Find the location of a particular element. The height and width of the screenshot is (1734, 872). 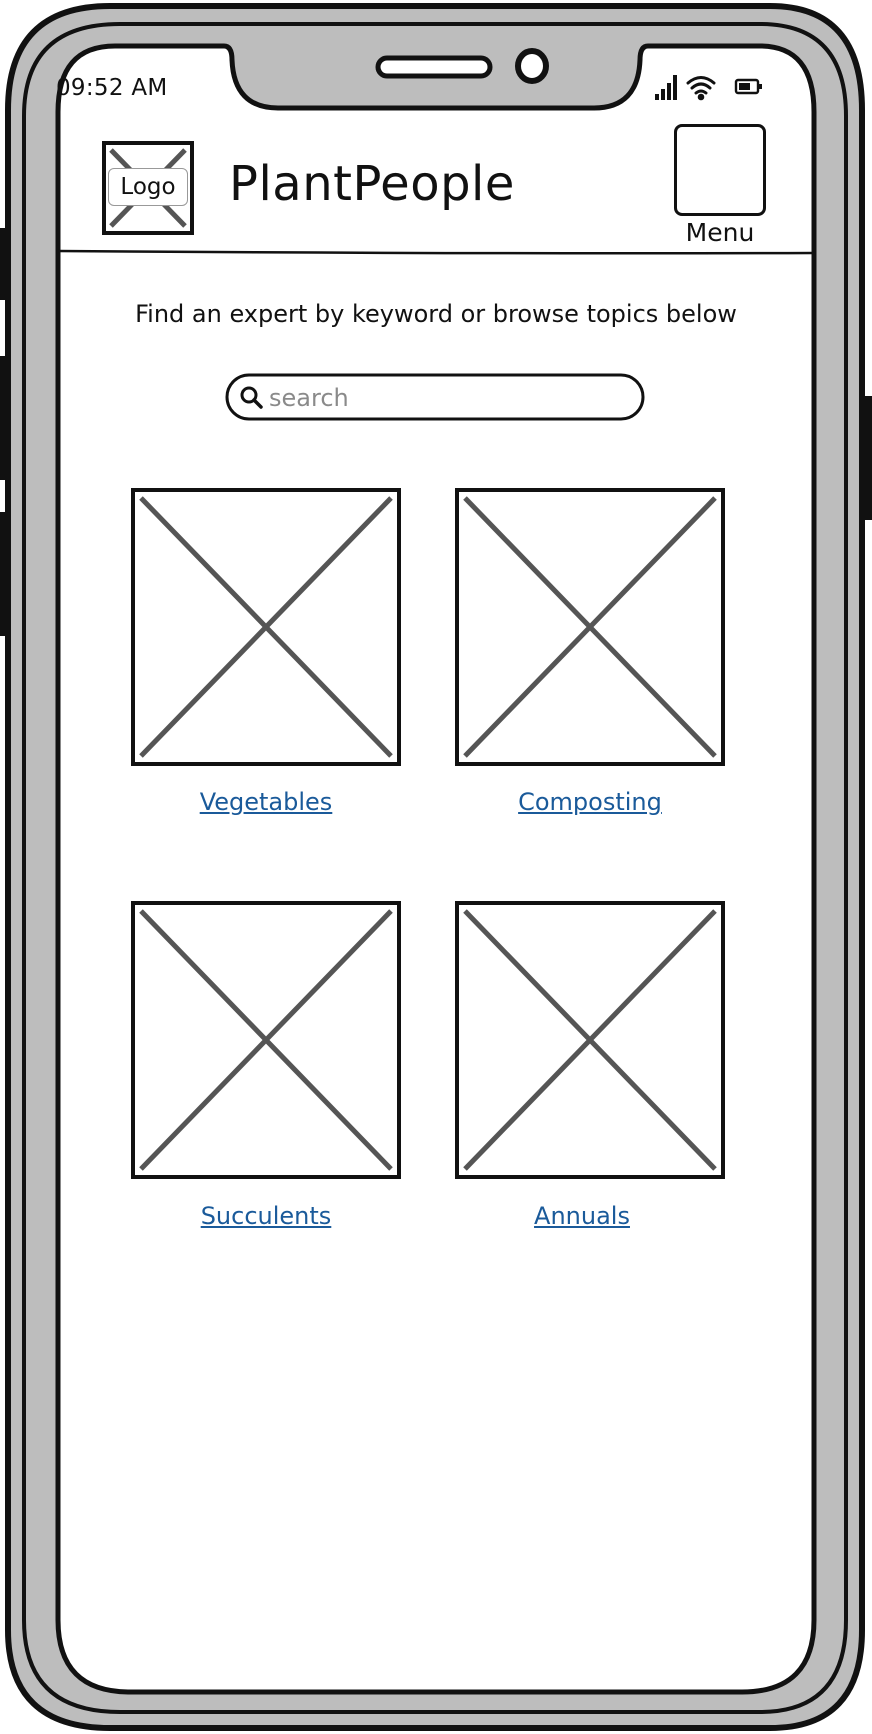

wifi-icon is located at coordinates (701, 88).